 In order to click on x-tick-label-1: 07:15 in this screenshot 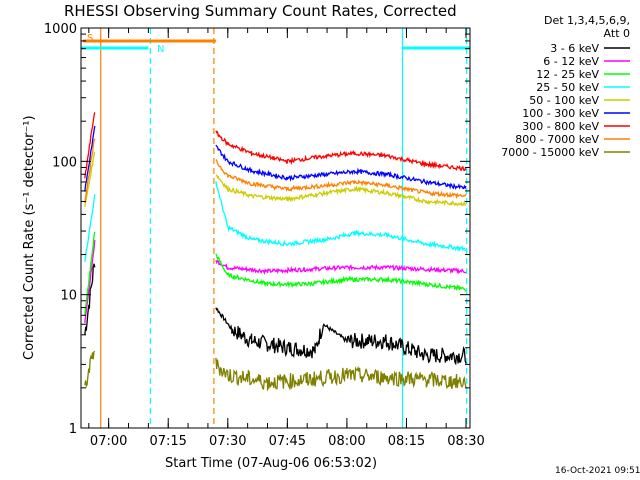, I will do `click(167, 441)`.